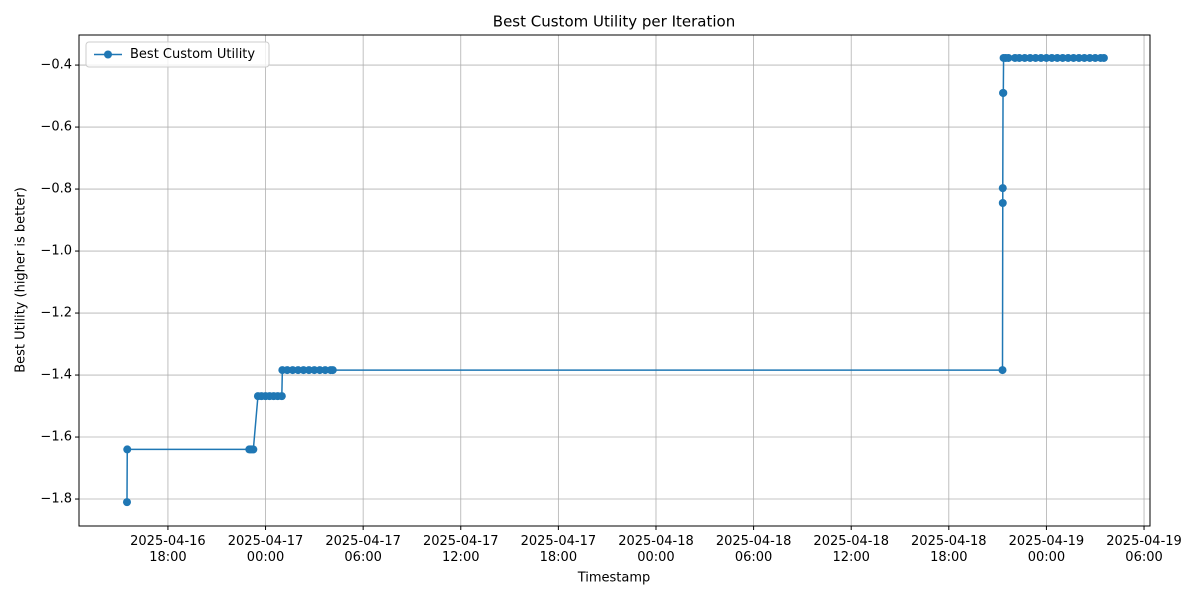 Image resolution: width=1200 pixels, height=600 pixels. Describe the element at coordinates (56, 437) in the screenshot. I see `y-tick-label: −1.6` at that location.